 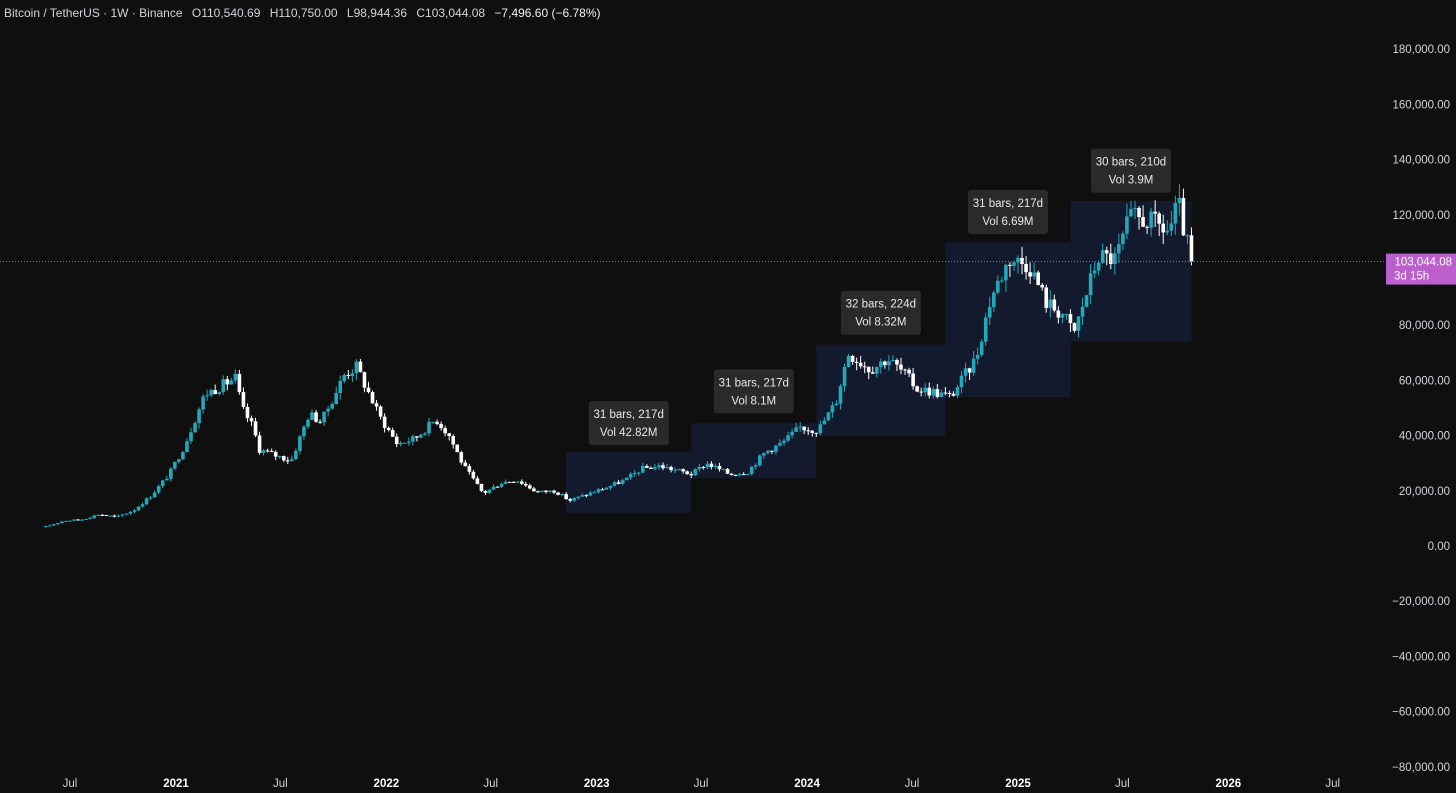 I want to click on x-tick-label: Jul, so click(x=1122, y=784).